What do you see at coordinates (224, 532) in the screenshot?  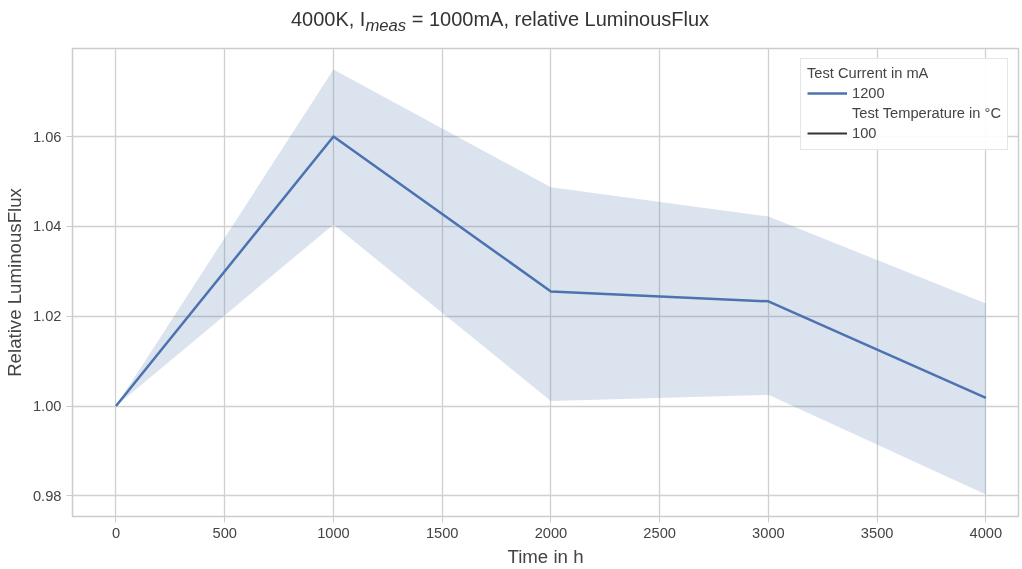 I see `x-tick-label: 500` at bounding box center [224, 532].